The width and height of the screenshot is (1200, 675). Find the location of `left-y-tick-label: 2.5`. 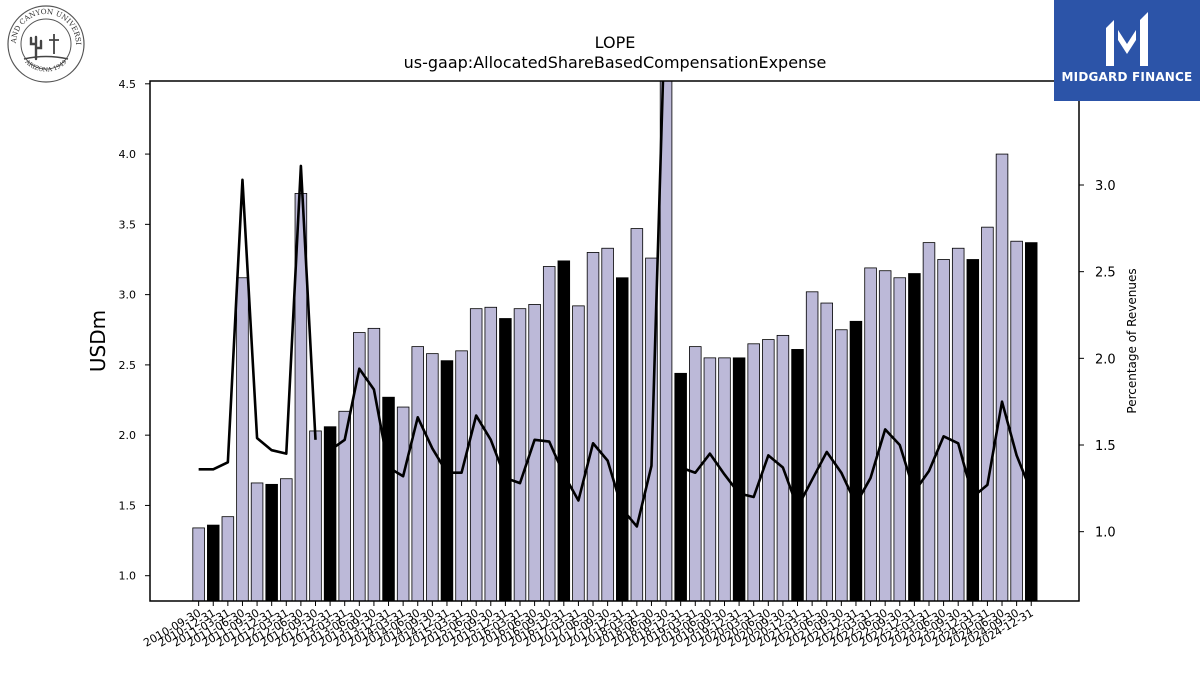

left-y-tick-label: 2.5 is located at coordinates (128, 365).